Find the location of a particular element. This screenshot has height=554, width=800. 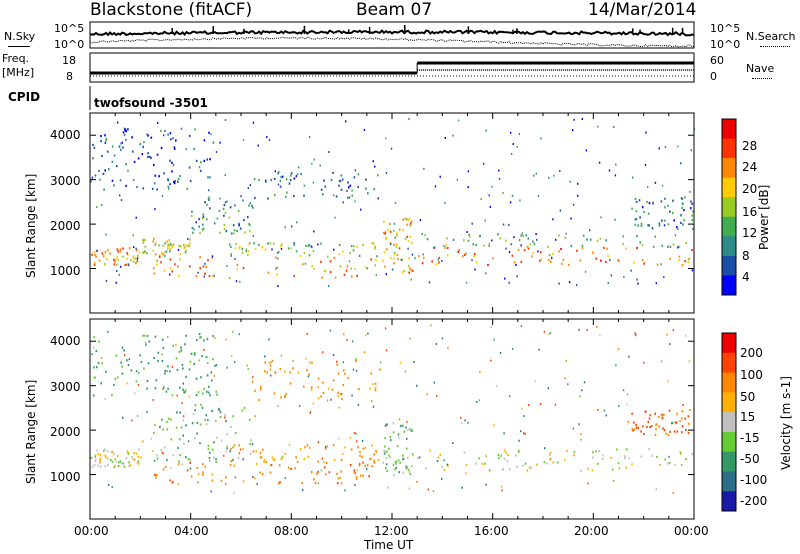

noise-tick-bottom-right: 10^0 is located at coordinates (725, 44).